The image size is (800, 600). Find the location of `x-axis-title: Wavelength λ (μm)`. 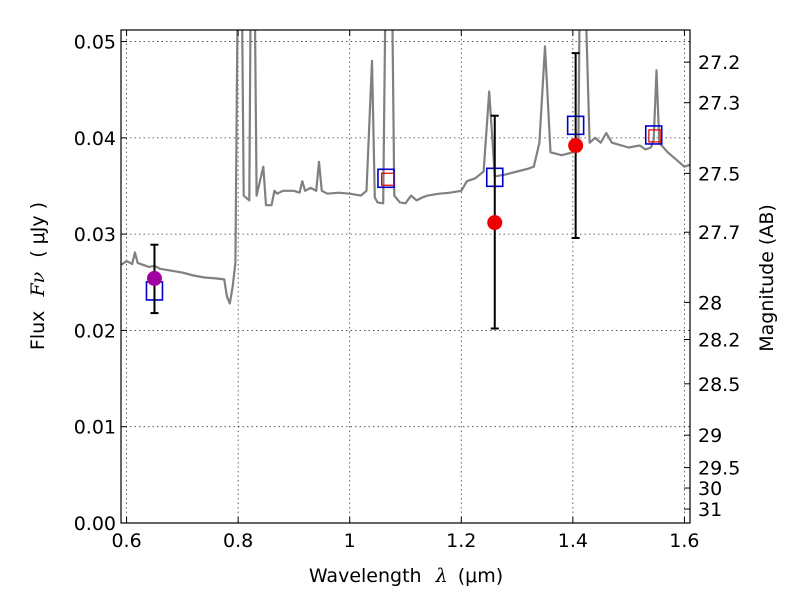

x-axis-title: Wavelength λ (μm) is located at coordinates (406, 576).